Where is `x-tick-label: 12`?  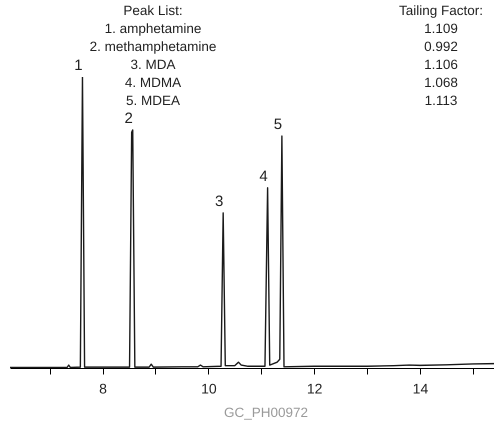
x-tick-label: 12 is located at coordinates (314, 388).